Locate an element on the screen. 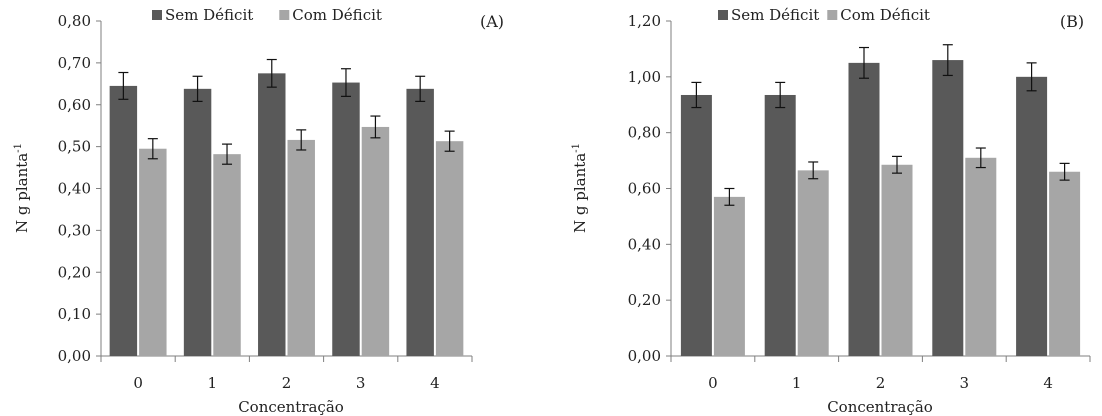  y-tick-label: 0,50 is located at coordinates (74, 147).